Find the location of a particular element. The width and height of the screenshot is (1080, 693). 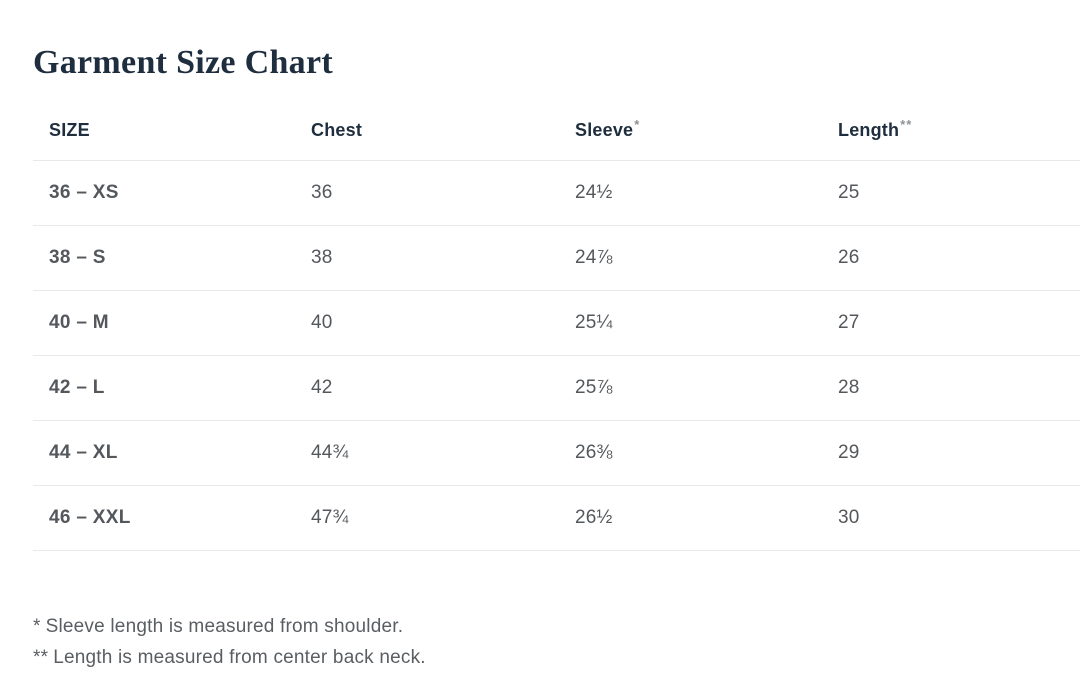

sleeve-cell: 24⅞ is located at coordinates (690, 258).